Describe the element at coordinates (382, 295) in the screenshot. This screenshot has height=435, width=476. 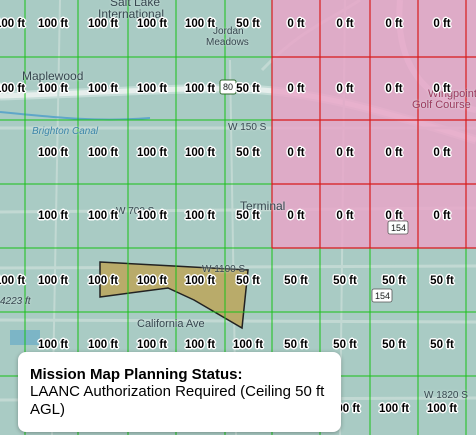
I see `route-154-shield-lower` at that location.